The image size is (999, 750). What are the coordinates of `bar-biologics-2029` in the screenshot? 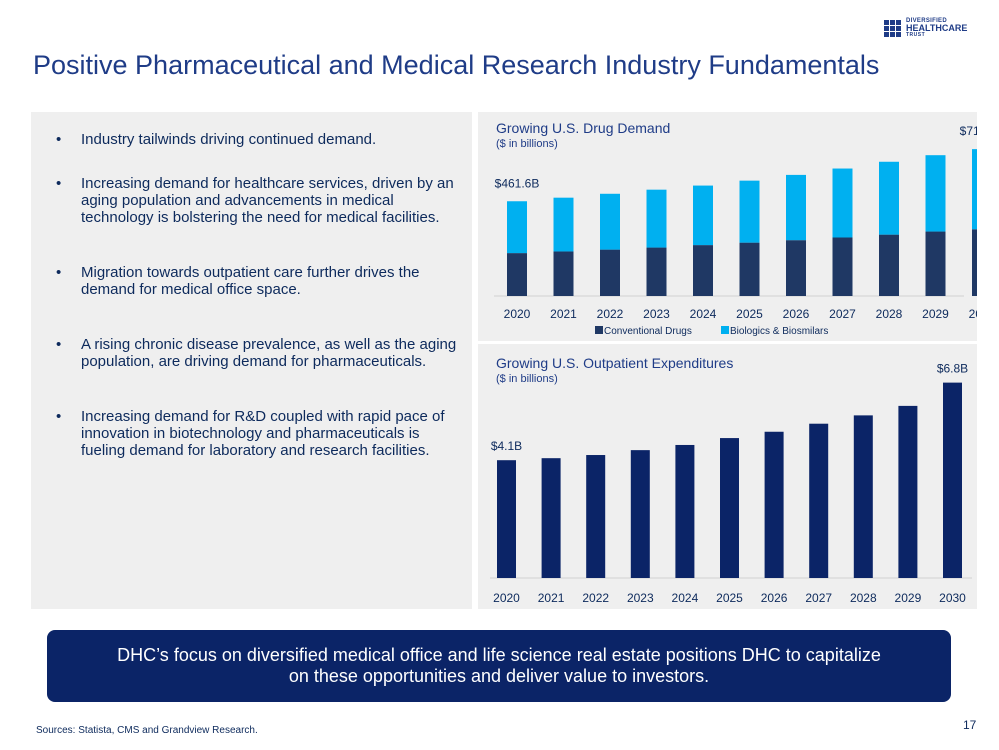 It's located at (935, 193).